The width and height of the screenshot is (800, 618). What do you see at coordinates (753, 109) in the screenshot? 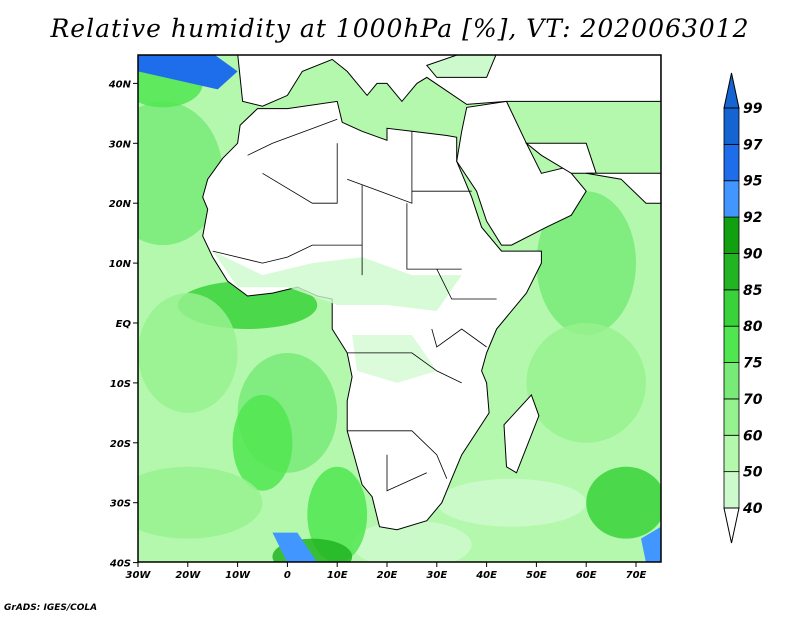
I see `colorbar-label: 99` at bounding box center [753, 109].